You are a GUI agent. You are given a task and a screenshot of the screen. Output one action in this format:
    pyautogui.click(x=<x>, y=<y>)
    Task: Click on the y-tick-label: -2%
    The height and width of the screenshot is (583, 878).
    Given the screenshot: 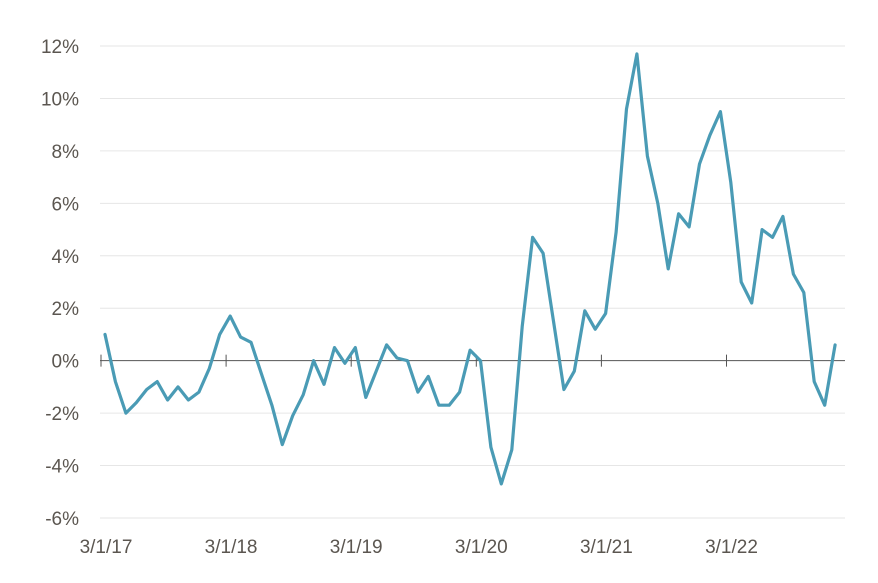 What is the action you would take?
    pyautogui.click(x=62, y=414)
    